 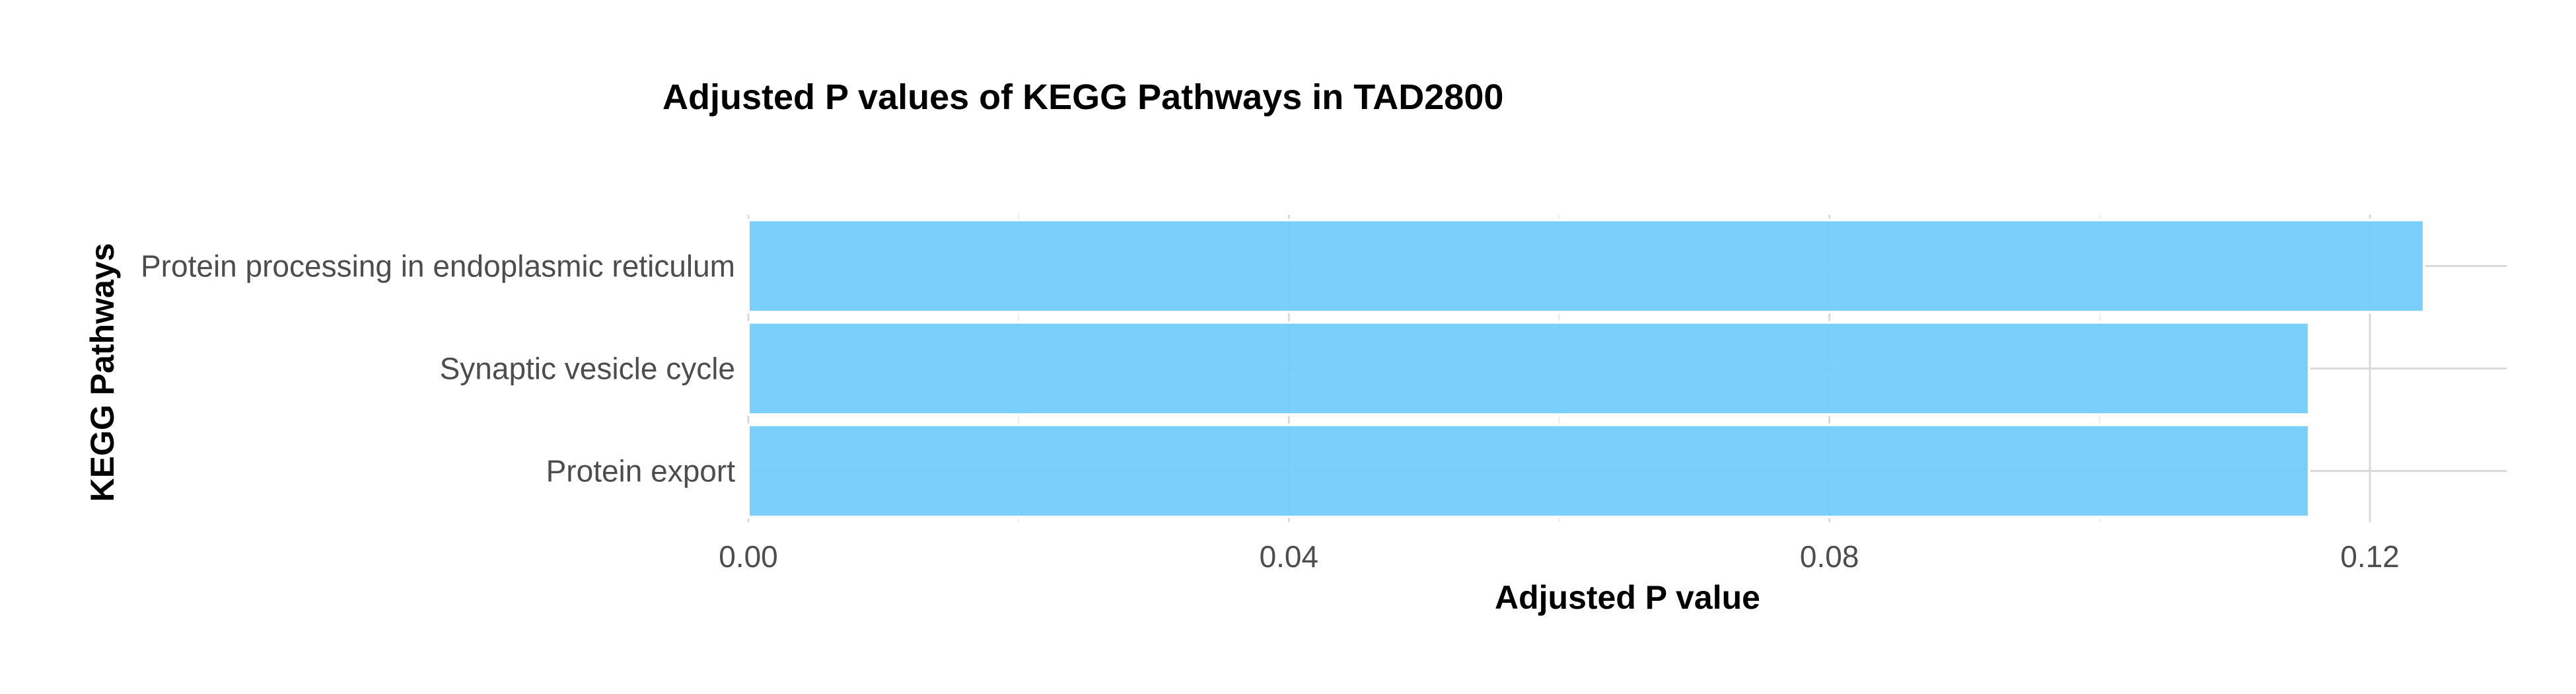 What do you see at coordinates (641, 471) in the screenshot?
I see `y-tick-label: Protein export` at bounding box center [641, 471].